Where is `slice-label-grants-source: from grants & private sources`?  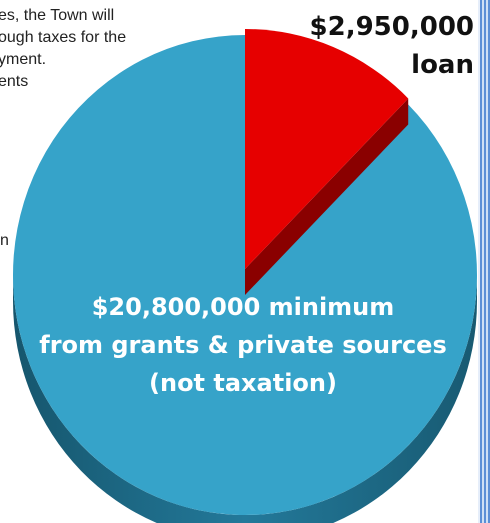
slice-label-grants-source: from grants & private sources is located at coordinates (243, 345).